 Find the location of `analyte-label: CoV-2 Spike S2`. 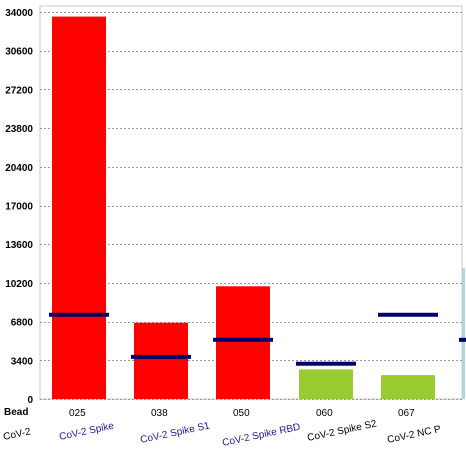

analyte-label: CoV-2 Spike S2 is located at coordinates (342, 431).